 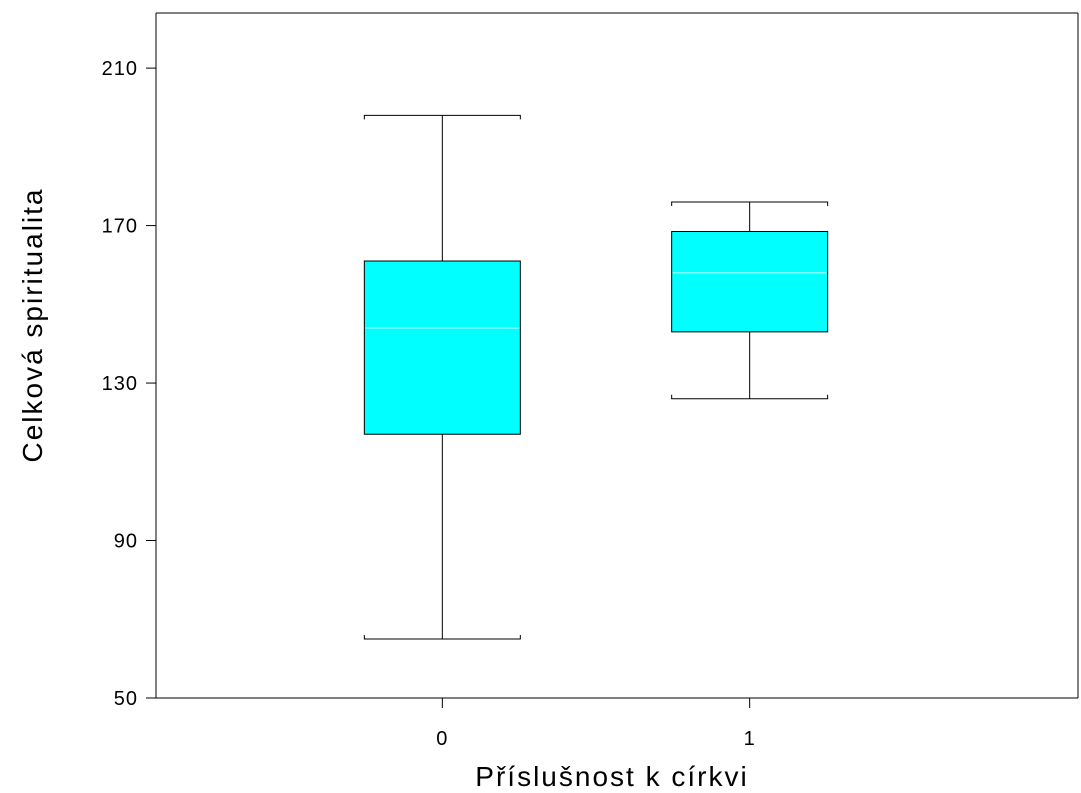 What do you see at coordinates (120, 227) in the screenshot?
I see `y-tick-label: 170` at bounding box center [120, 227].